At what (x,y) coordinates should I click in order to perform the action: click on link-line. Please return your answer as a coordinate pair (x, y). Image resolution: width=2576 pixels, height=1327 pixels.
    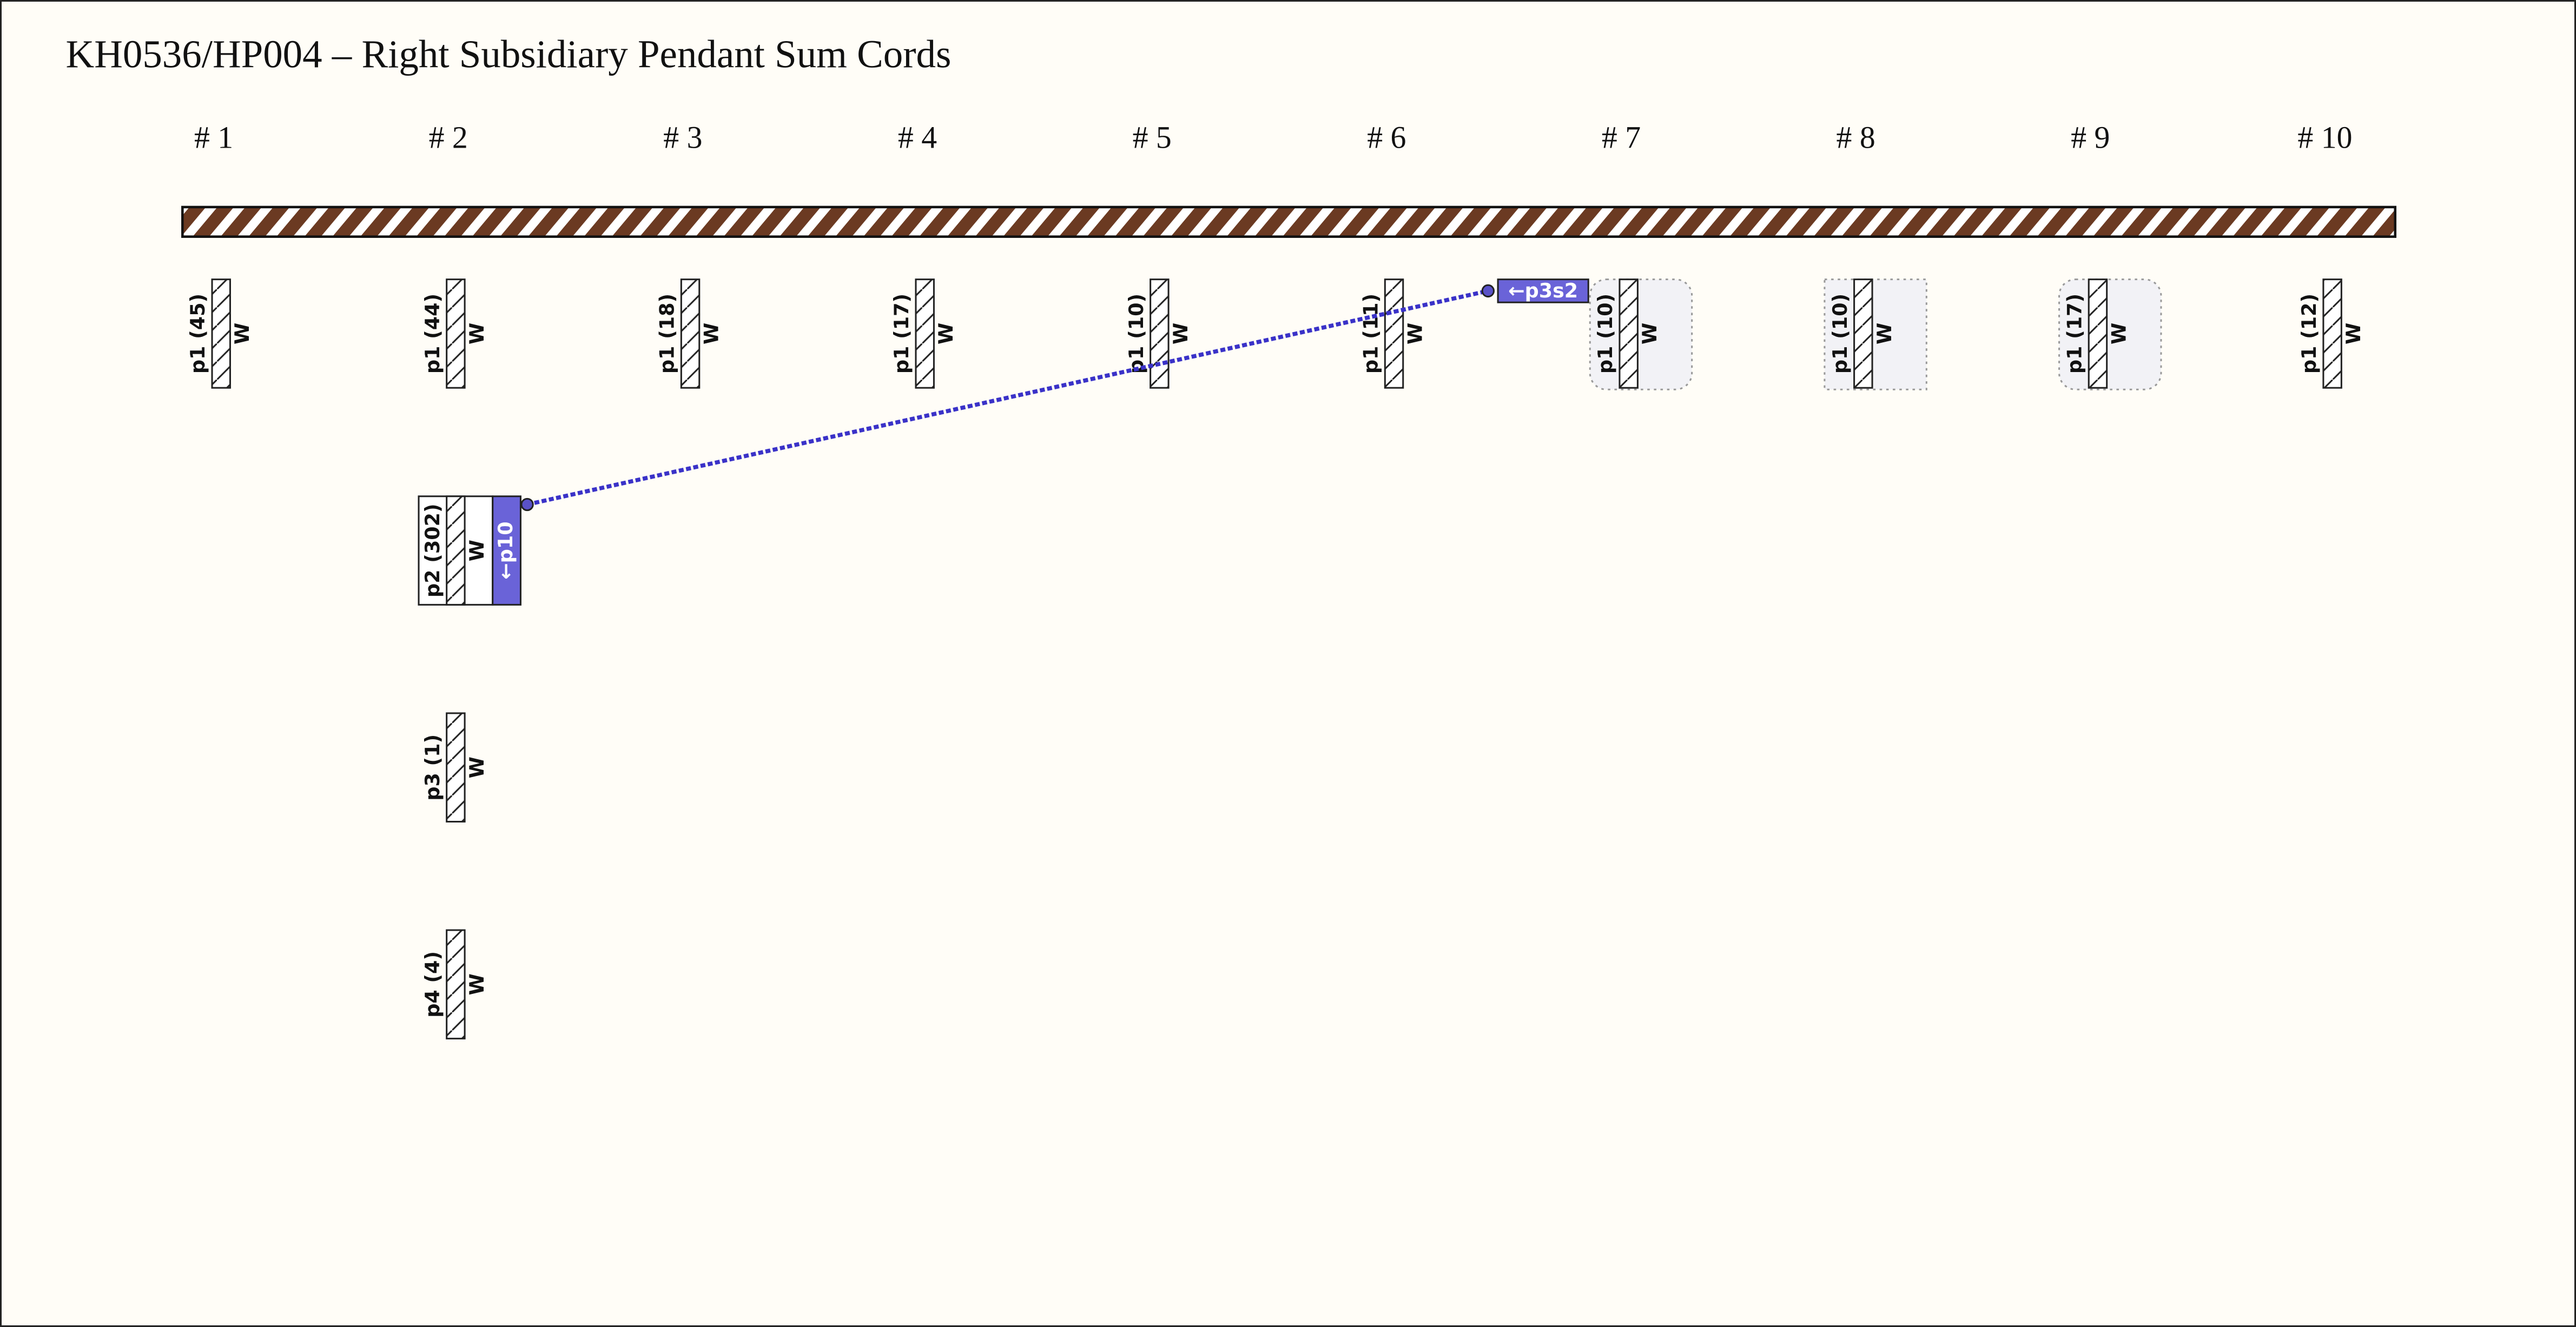
    Looking at the image, I should click on (1007, 398).